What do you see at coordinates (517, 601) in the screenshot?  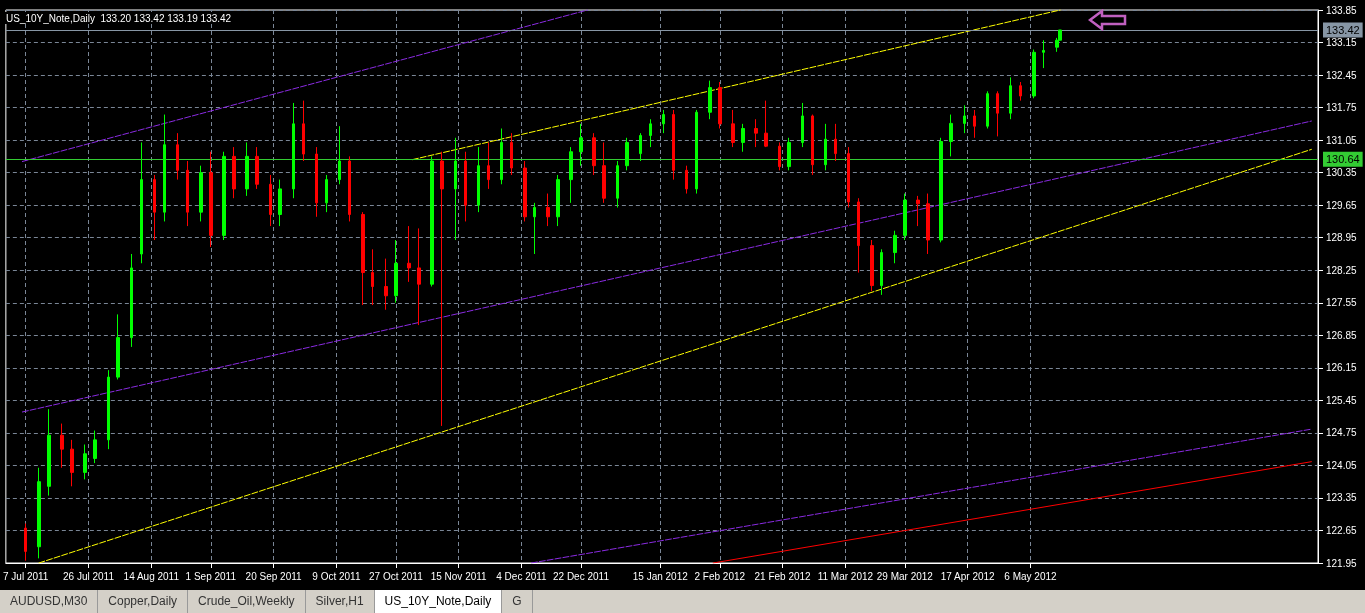 I see `text: G` at bounding box center [517, 601].